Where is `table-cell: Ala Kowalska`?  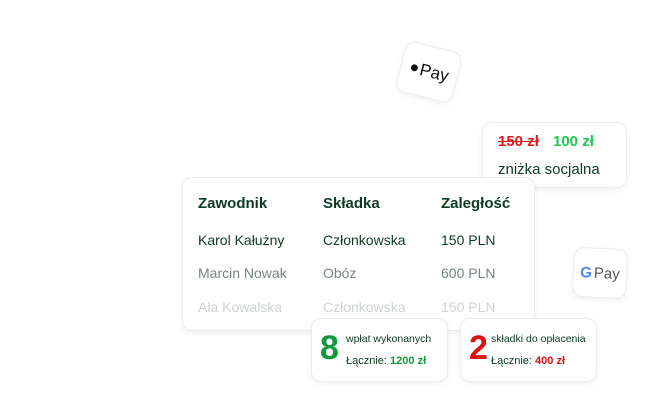
table-cell: Ala Kowalska is located at coordinates (240, 307).